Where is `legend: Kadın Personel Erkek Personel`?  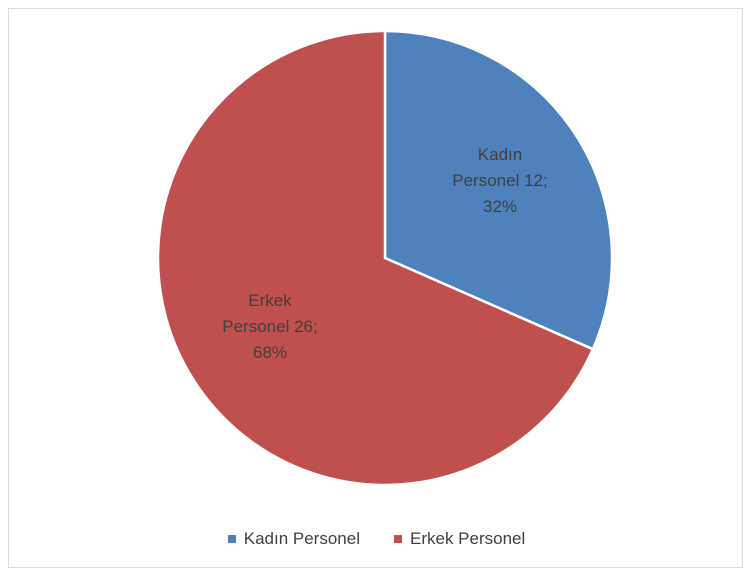
legend: Kadın Personel Erkek Personel is located at coordinates (376, 539).